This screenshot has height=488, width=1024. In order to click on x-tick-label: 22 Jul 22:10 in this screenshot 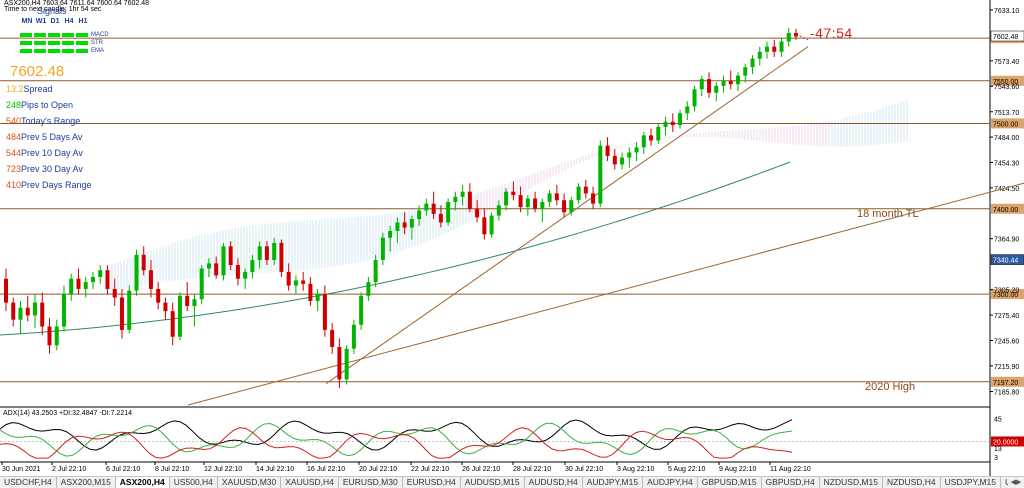, I will do `click(430, 469)`.